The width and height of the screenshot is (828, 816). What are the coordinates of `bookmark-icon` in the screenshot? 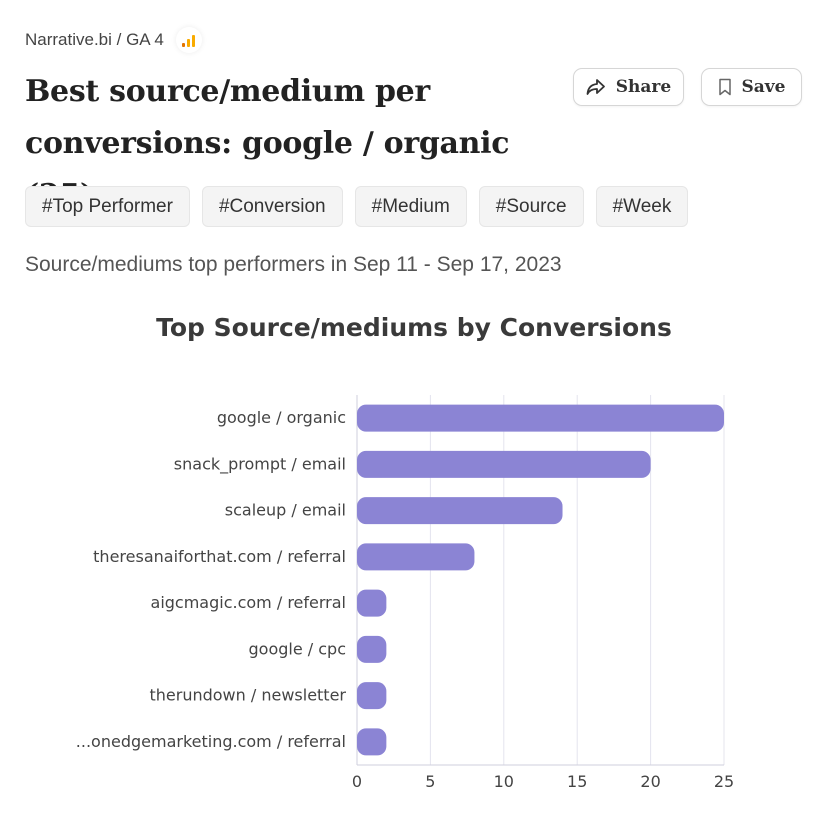 It's located at (724, 87).